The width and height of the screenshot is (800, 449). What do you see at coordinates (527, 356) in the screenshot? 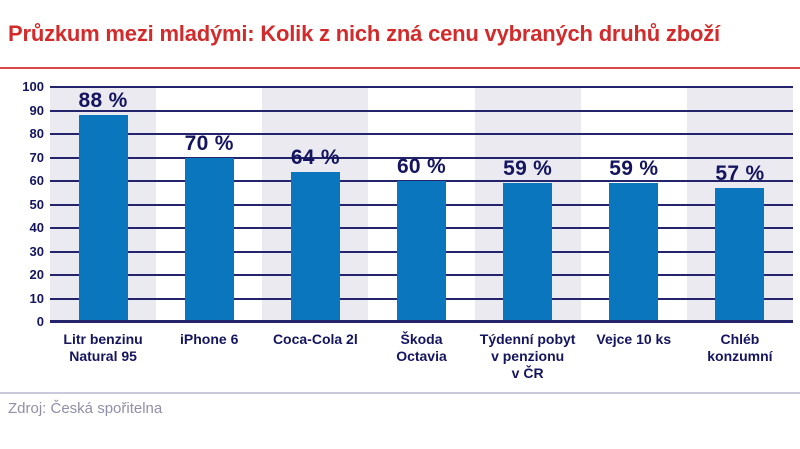
I see `category-label: Týdenní pobyt v penzionu v ČR` at bounding box center [527, 356].